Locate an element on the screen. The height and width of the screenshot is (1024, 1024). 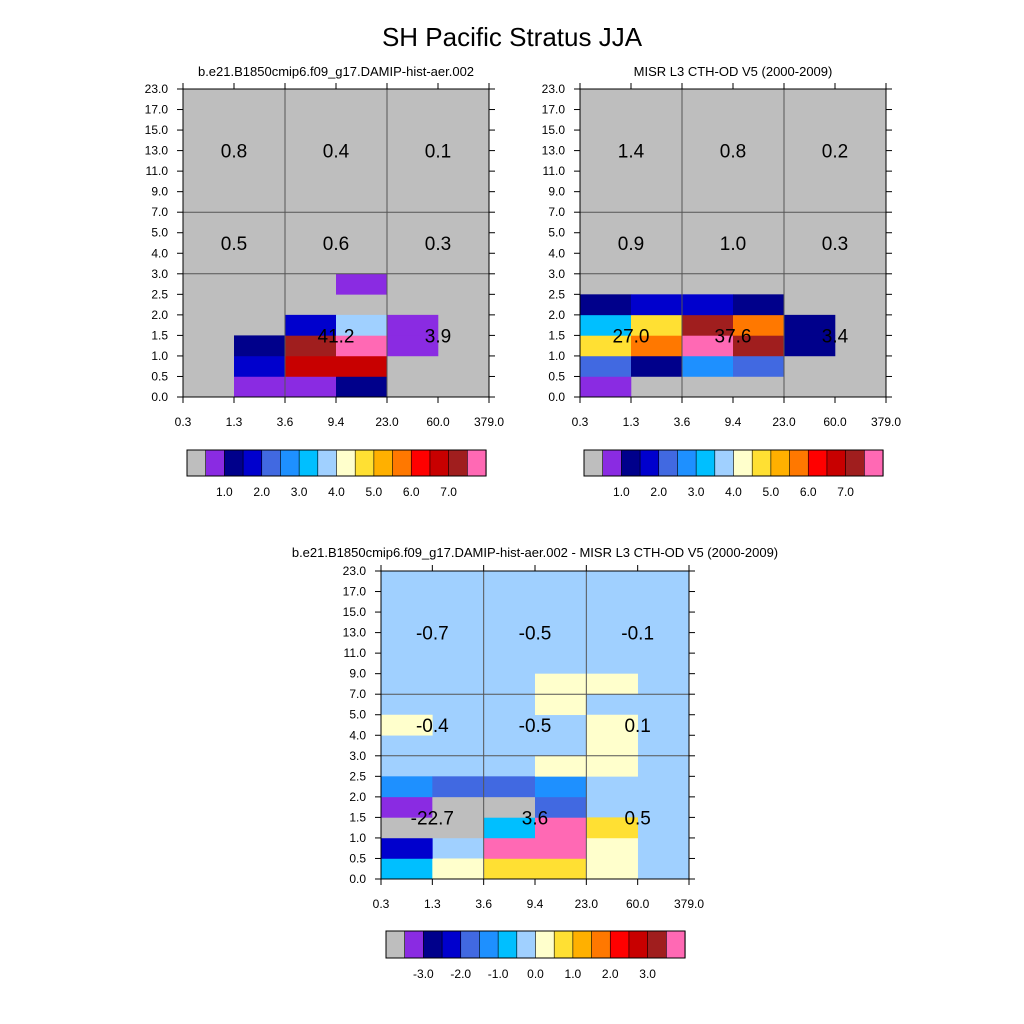
colorbar-label: 3.0 is located at coordinates (299, 492).